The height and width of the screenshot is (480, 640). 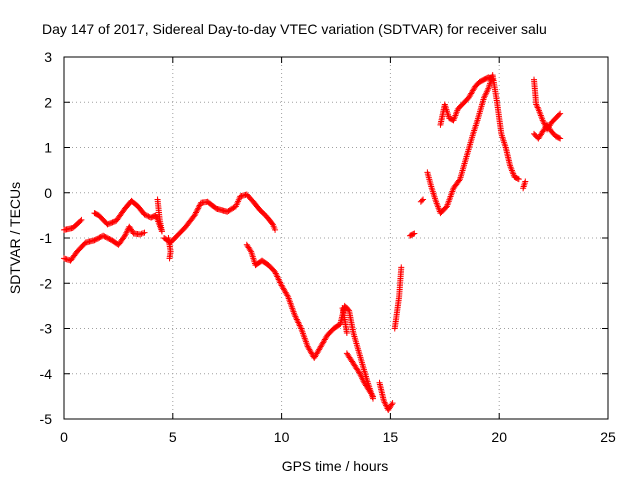 What do you see at coordinates (46, 329) in the screenshot?
I see `y-tick-label: -3` at bounding box center [46, 329].